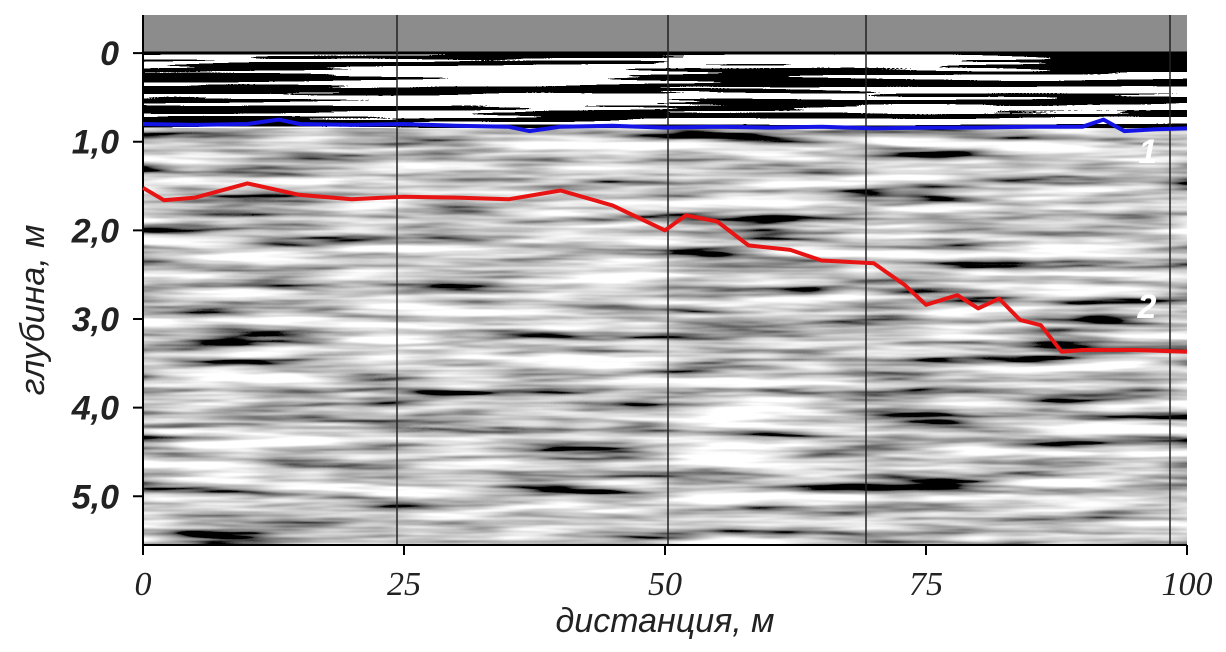 Image resolution: width=1226 pixels, height=652 pixels. Describe the element at coordinates (1147, 307) in the screenshot. I see `annotation: 2` at that location.